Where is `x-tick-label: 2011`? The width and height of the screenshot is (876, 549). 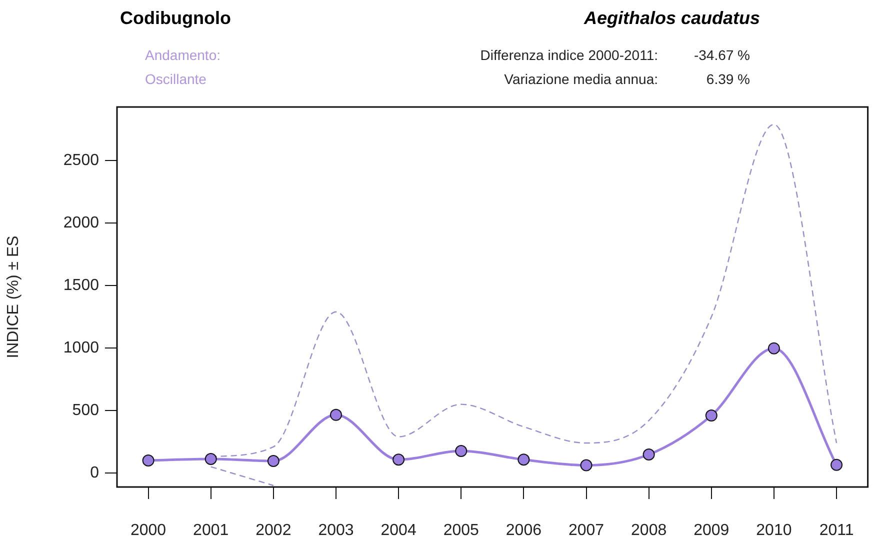
x-tick-label: 2011 is located at coordinates (836, 531).